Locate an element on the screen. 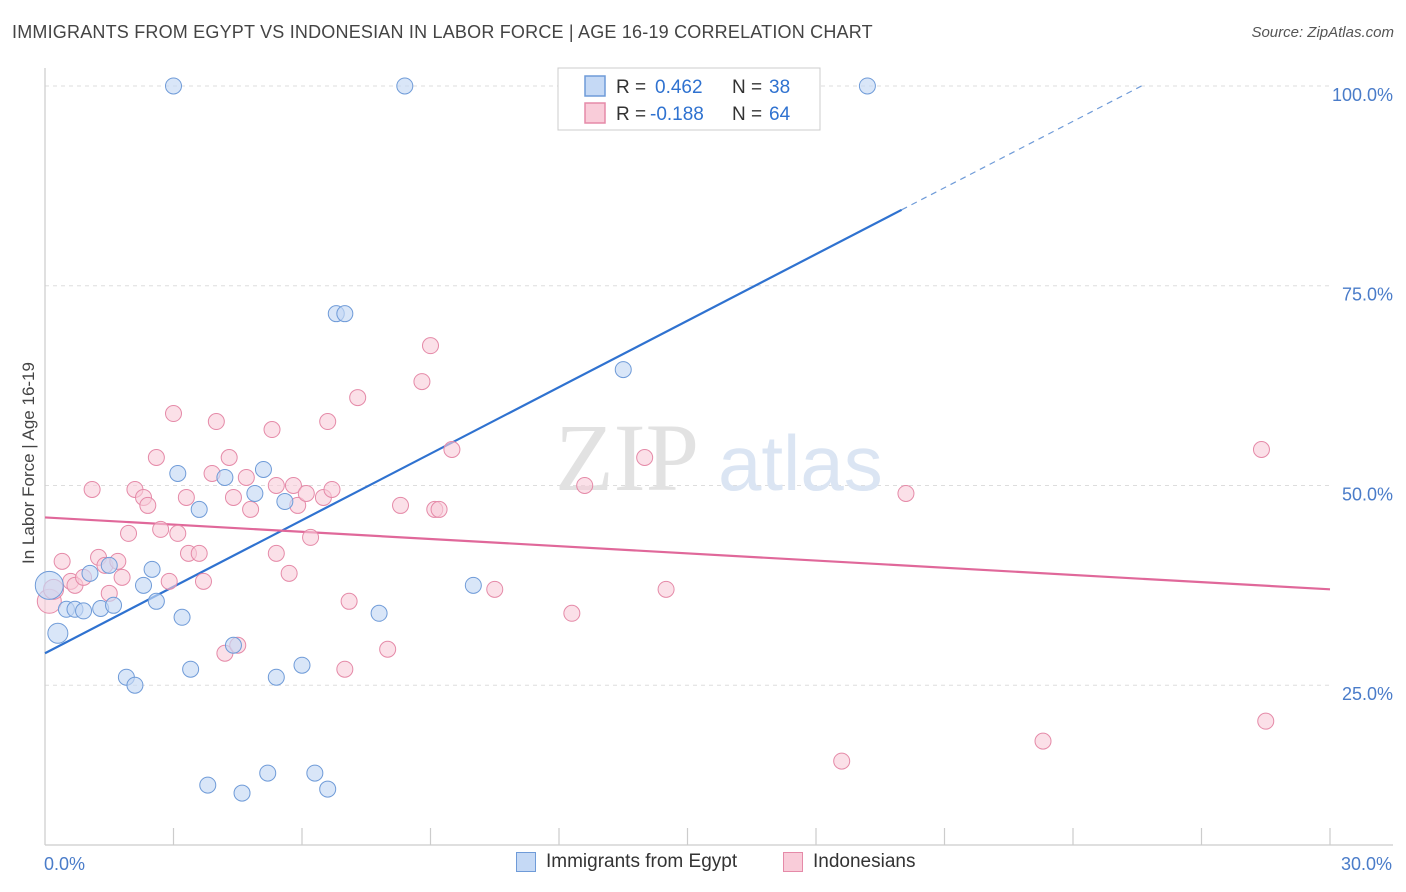 Image resolution: width=1406 pixels, height=892 pixels. legend-blue-r-label: R = is located at coordinates (631, 87).